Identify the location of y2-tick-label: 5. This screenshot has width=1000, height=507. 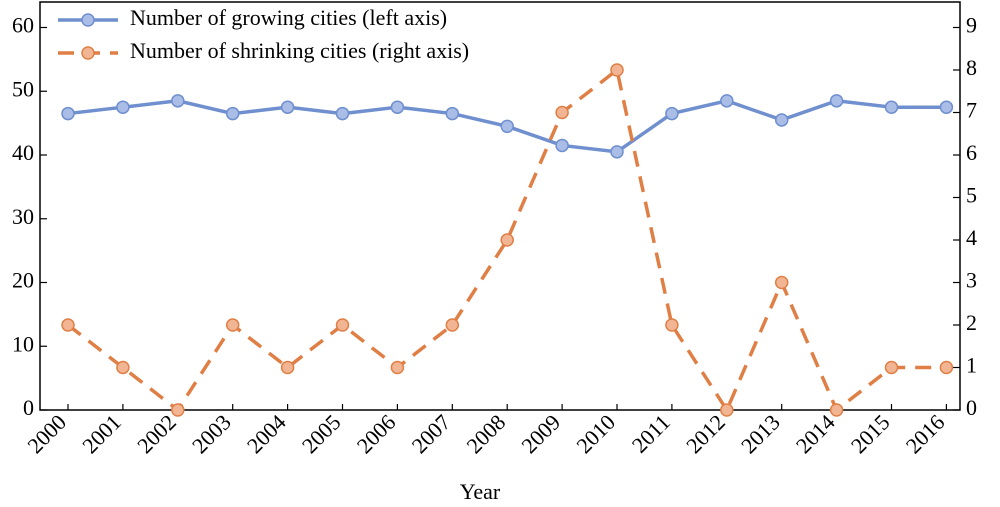
(971, 195).